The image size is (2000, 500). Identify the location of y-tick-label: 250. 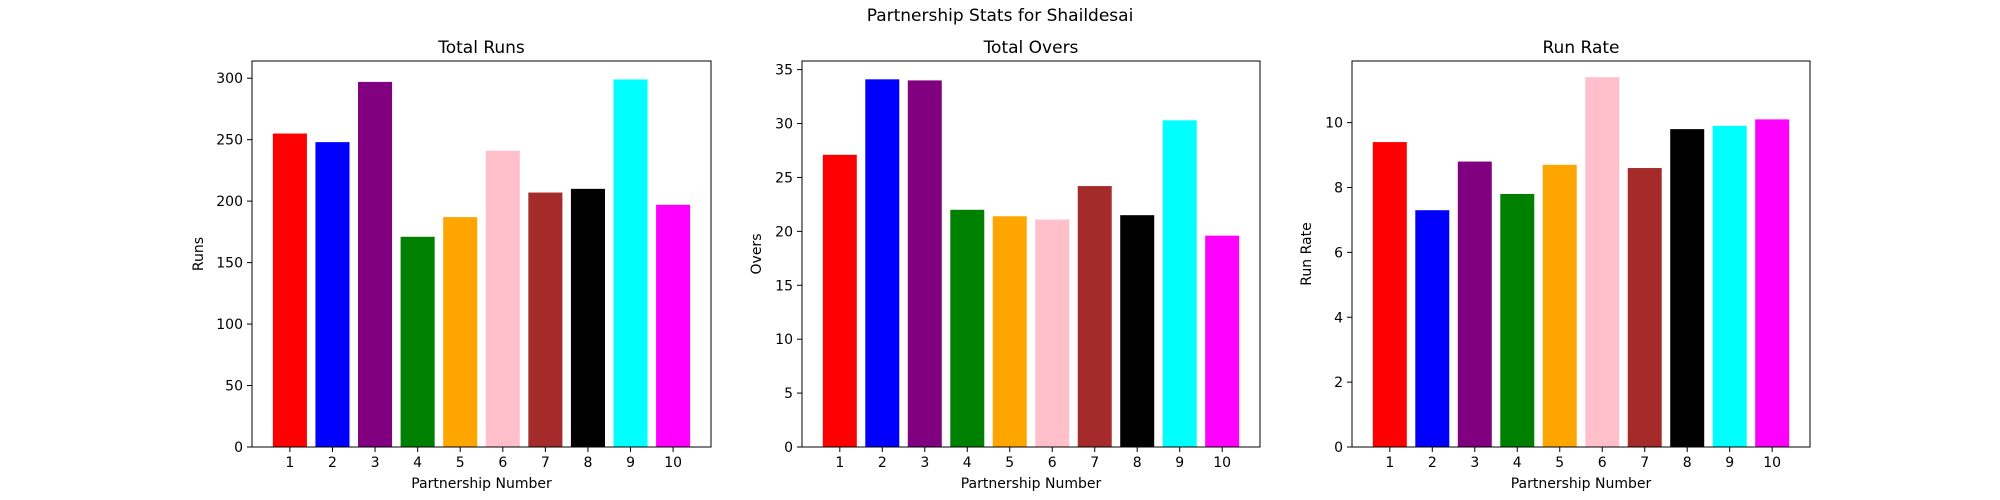
(229, 141).